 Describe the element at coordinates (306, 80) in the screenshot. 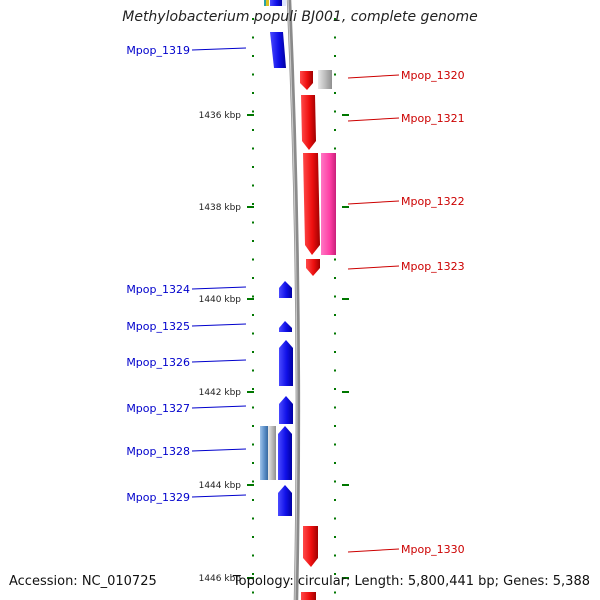

I see `gene-mpop-1320-arrow` at that location.